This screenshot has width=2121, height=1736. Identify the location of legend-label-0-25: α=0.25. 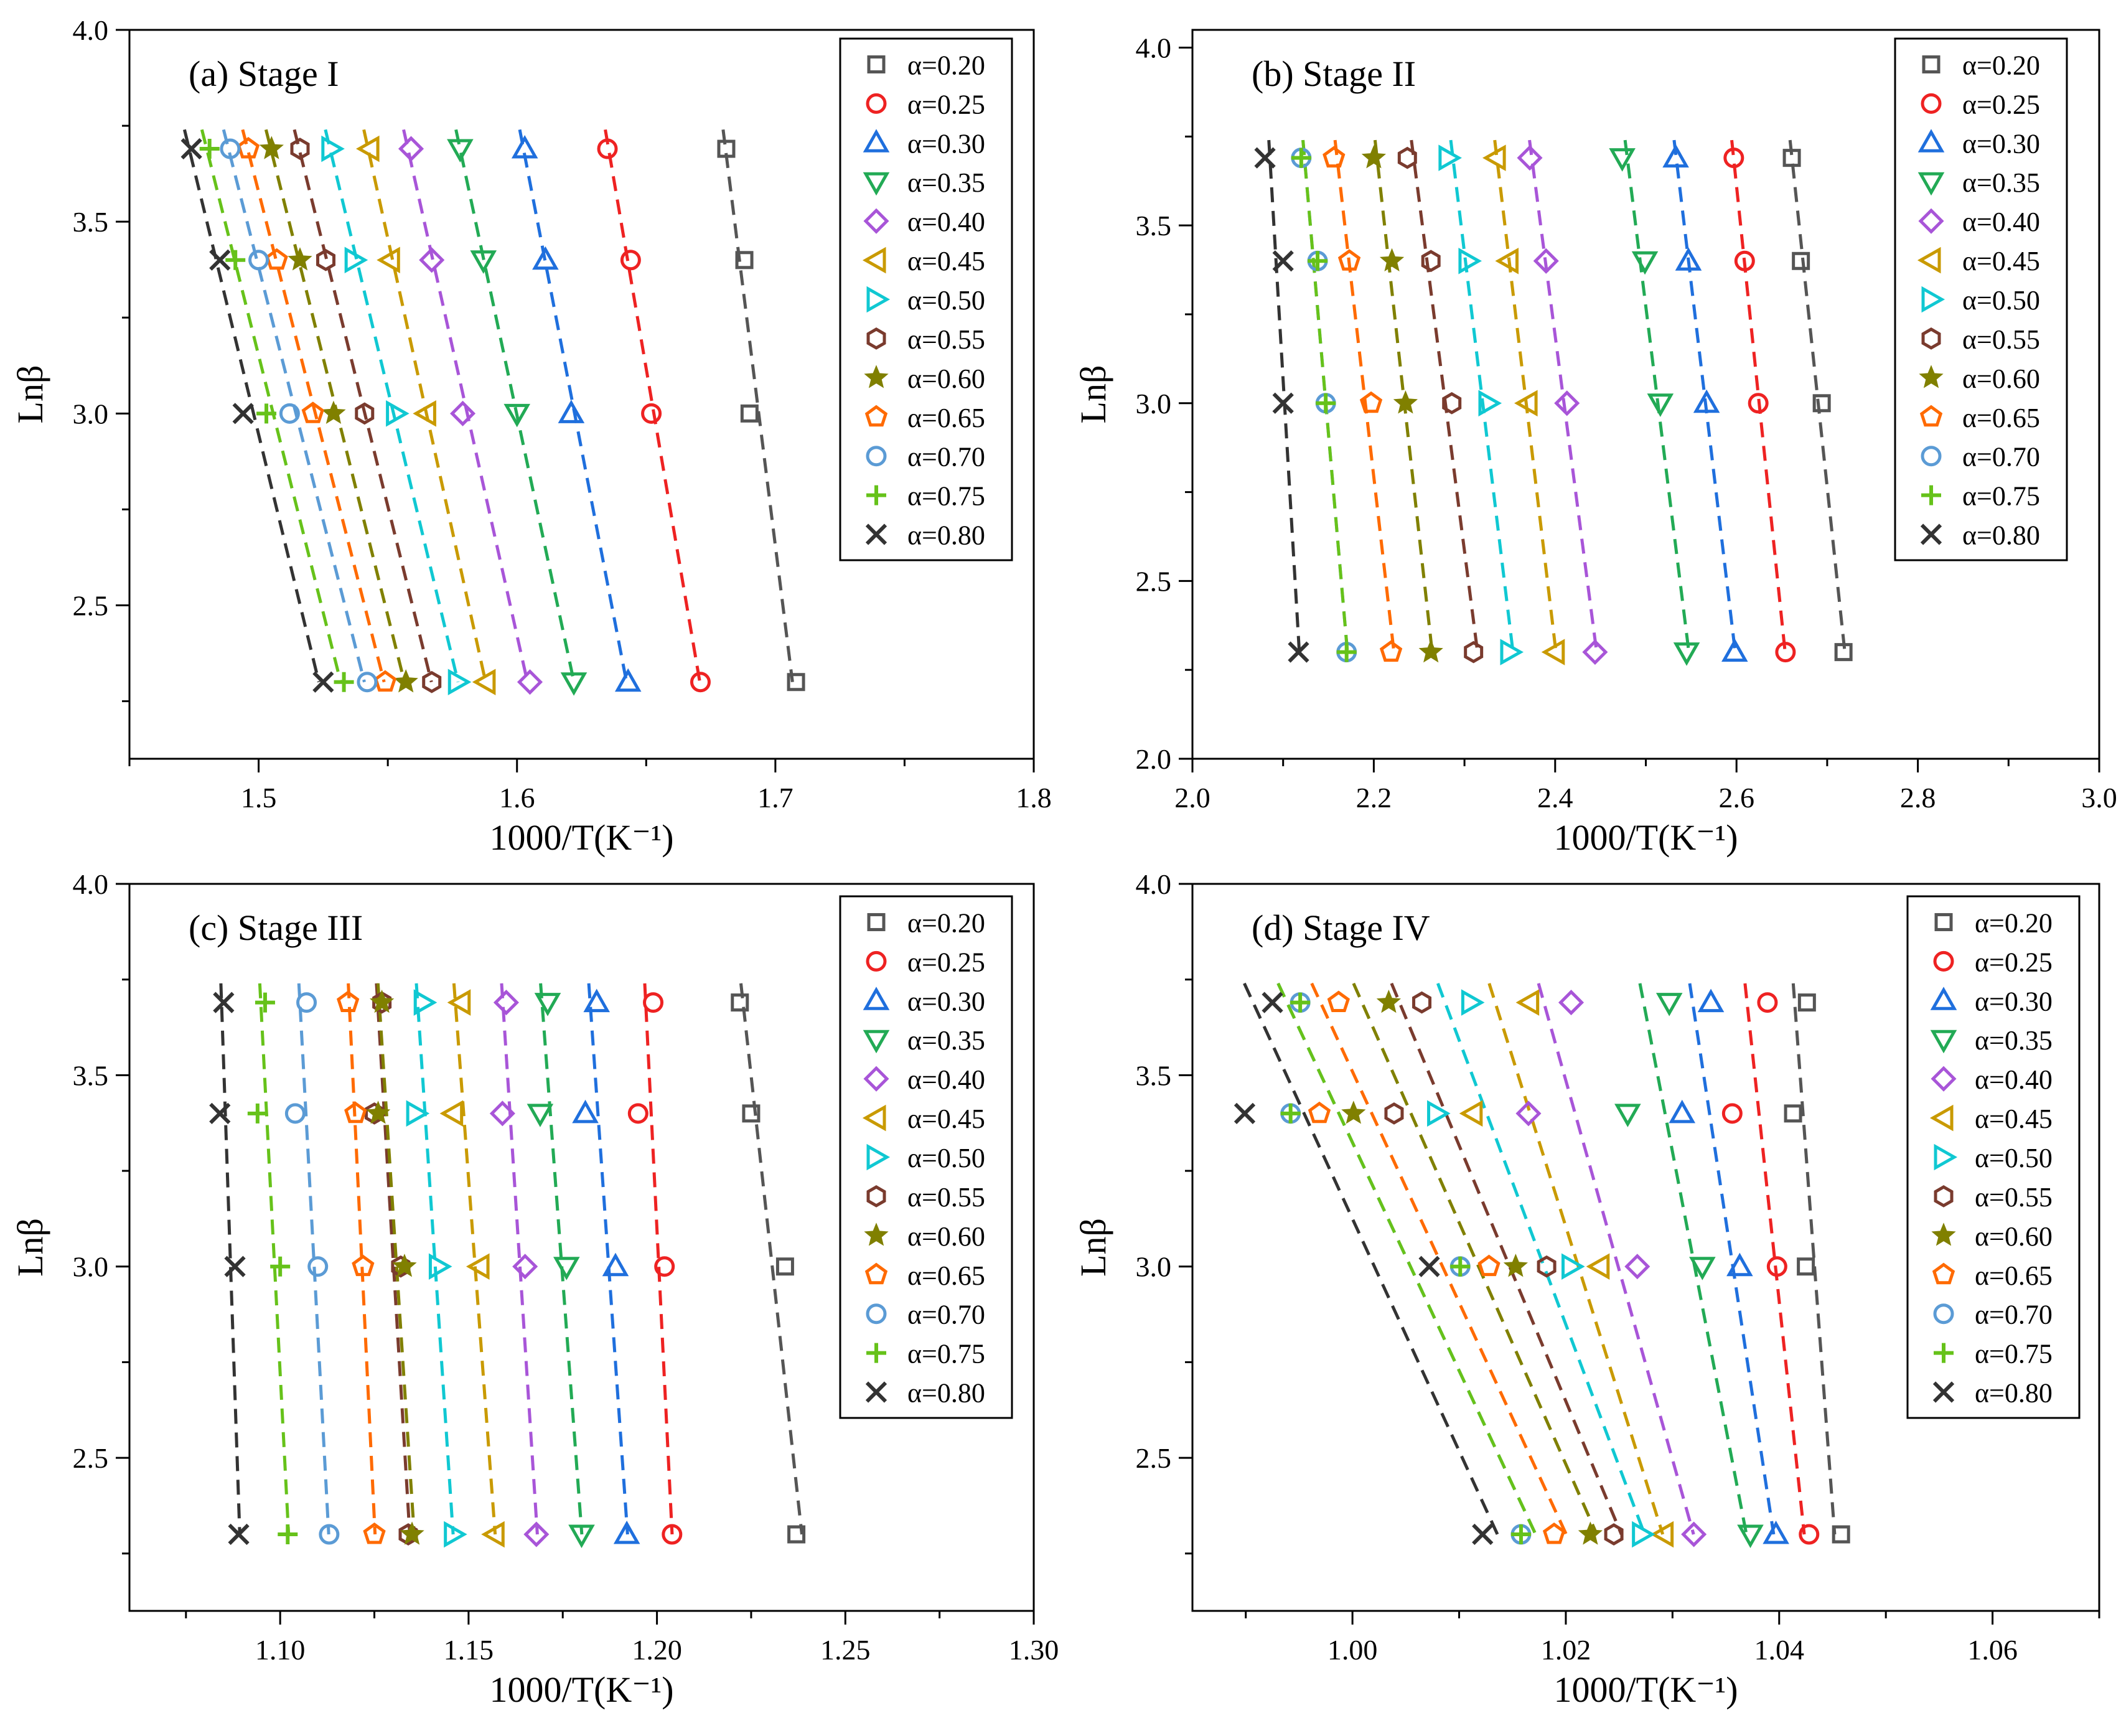
(946, 962).